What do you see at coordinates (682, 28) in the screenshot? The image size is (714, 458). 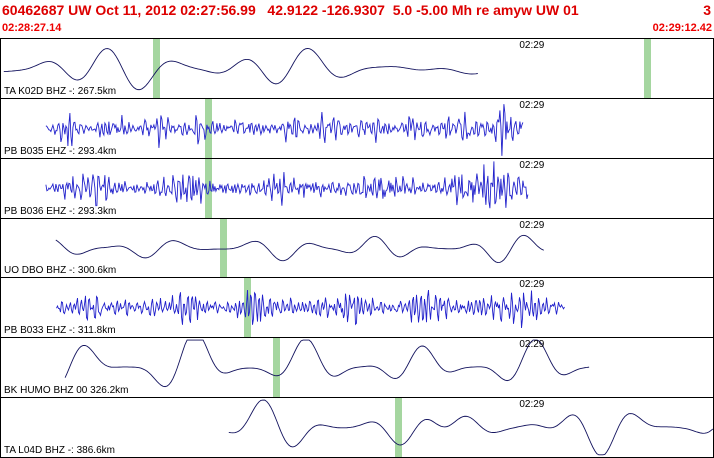 I see `window-end-time: 02:29:12.42` at bounding box center [682, 28].